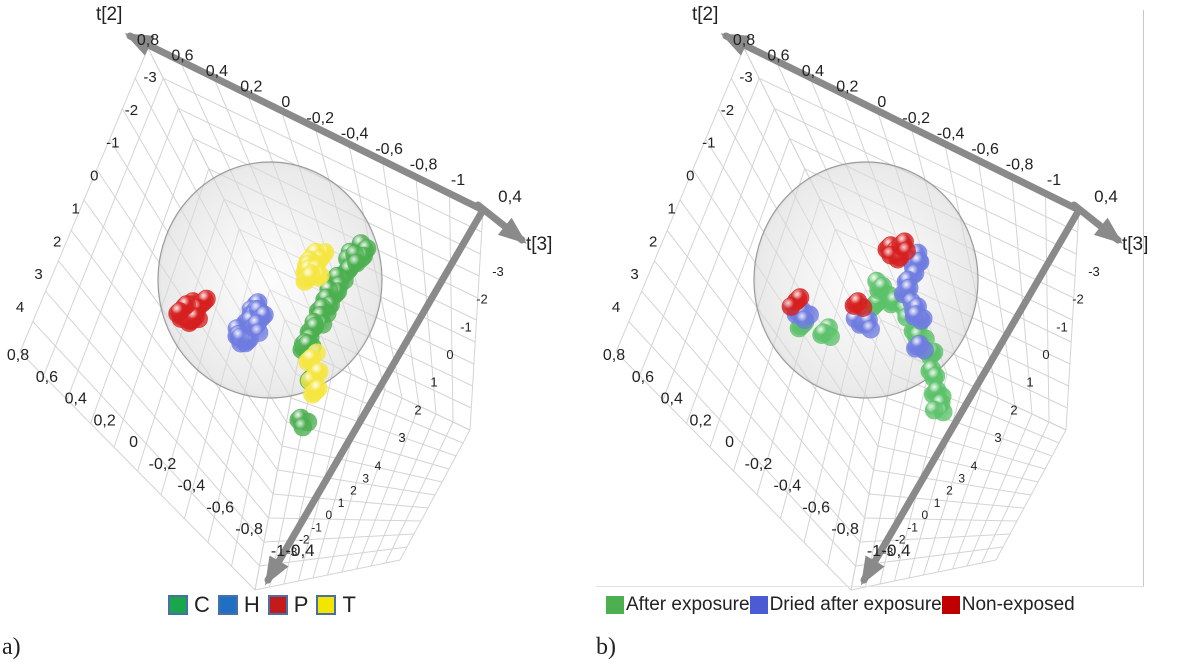  Describe the element at coordinates (251, 87) in the screenshot. I see `tick-label-t2: 0,2` at that location.